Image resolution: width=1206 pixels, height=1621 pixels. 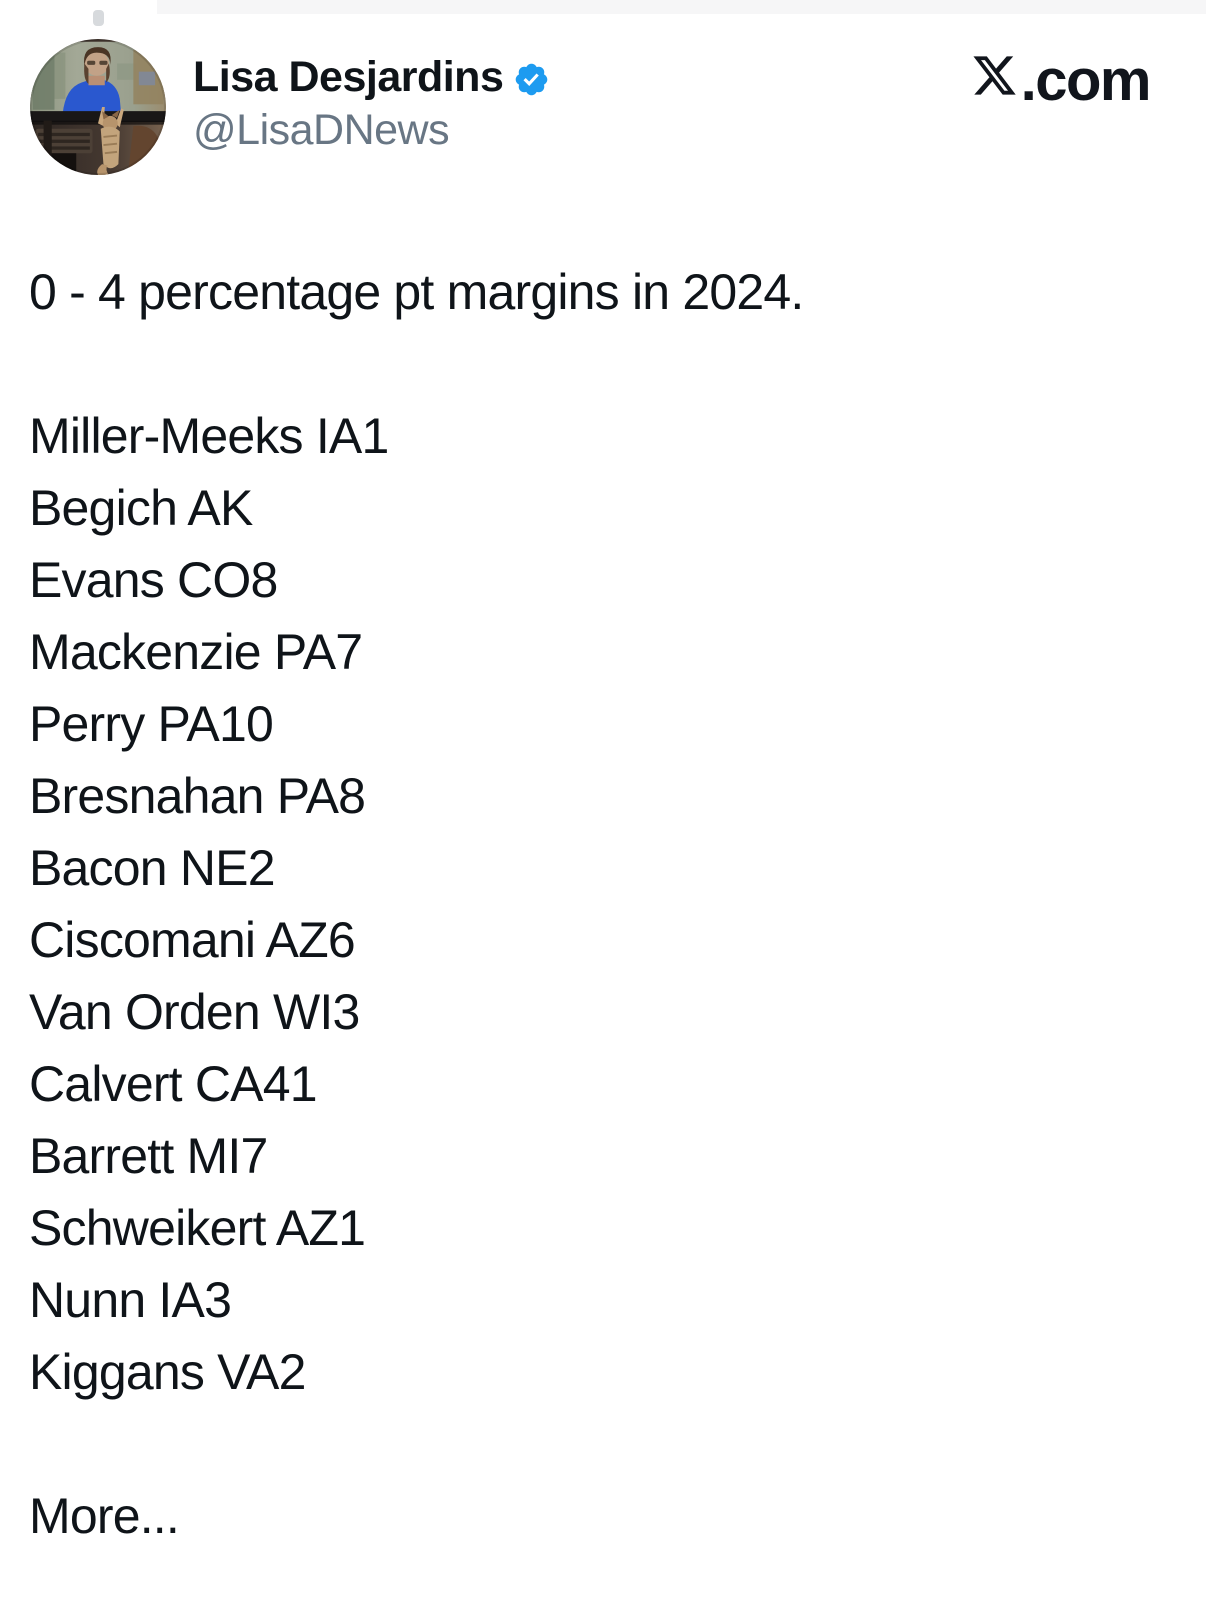 I want to click on author-block: Lisa Desjardins @LisaDNews, so click(x=371, y=104).